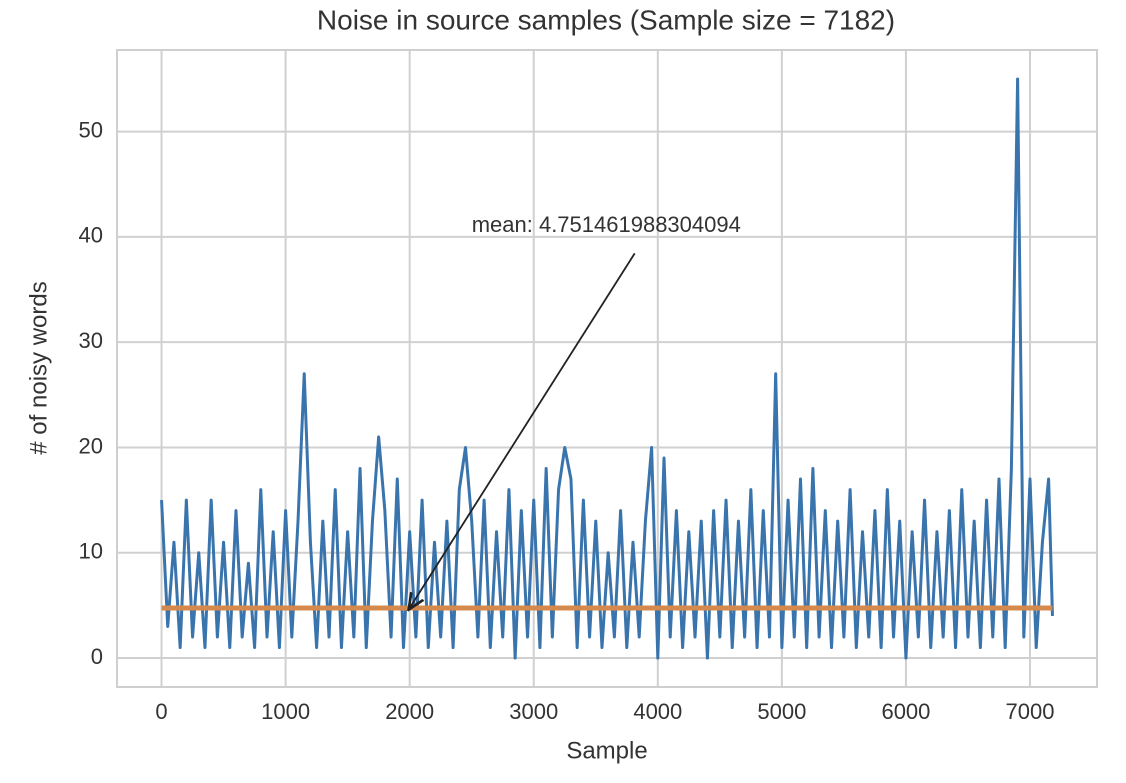  Describe the element at coordinates (781, 711) in the screenshot. I see `x-tick-label: 5000` at that location.